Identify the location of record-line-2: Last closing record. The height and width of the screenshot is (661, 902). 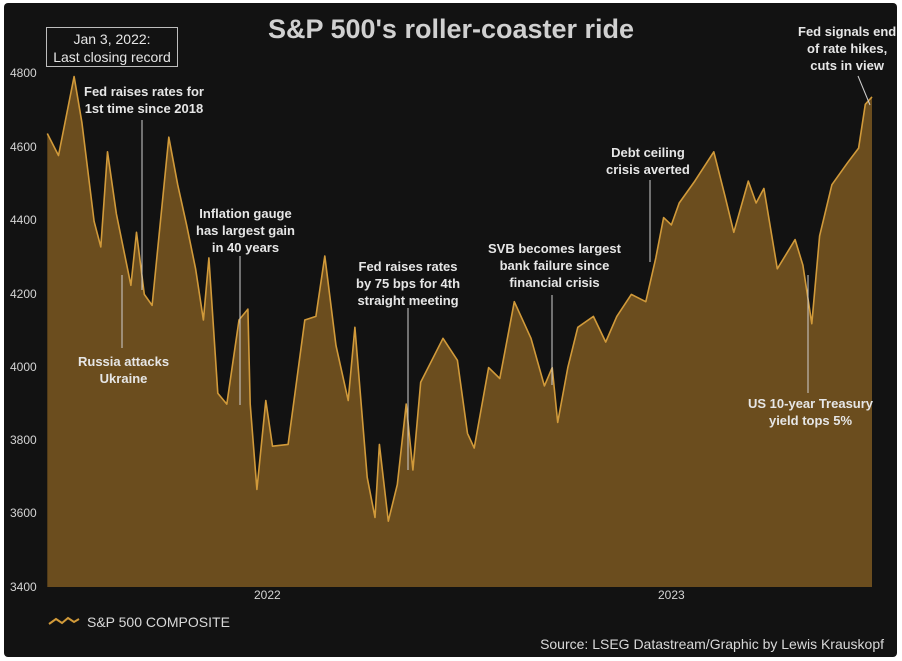
(112, 57).